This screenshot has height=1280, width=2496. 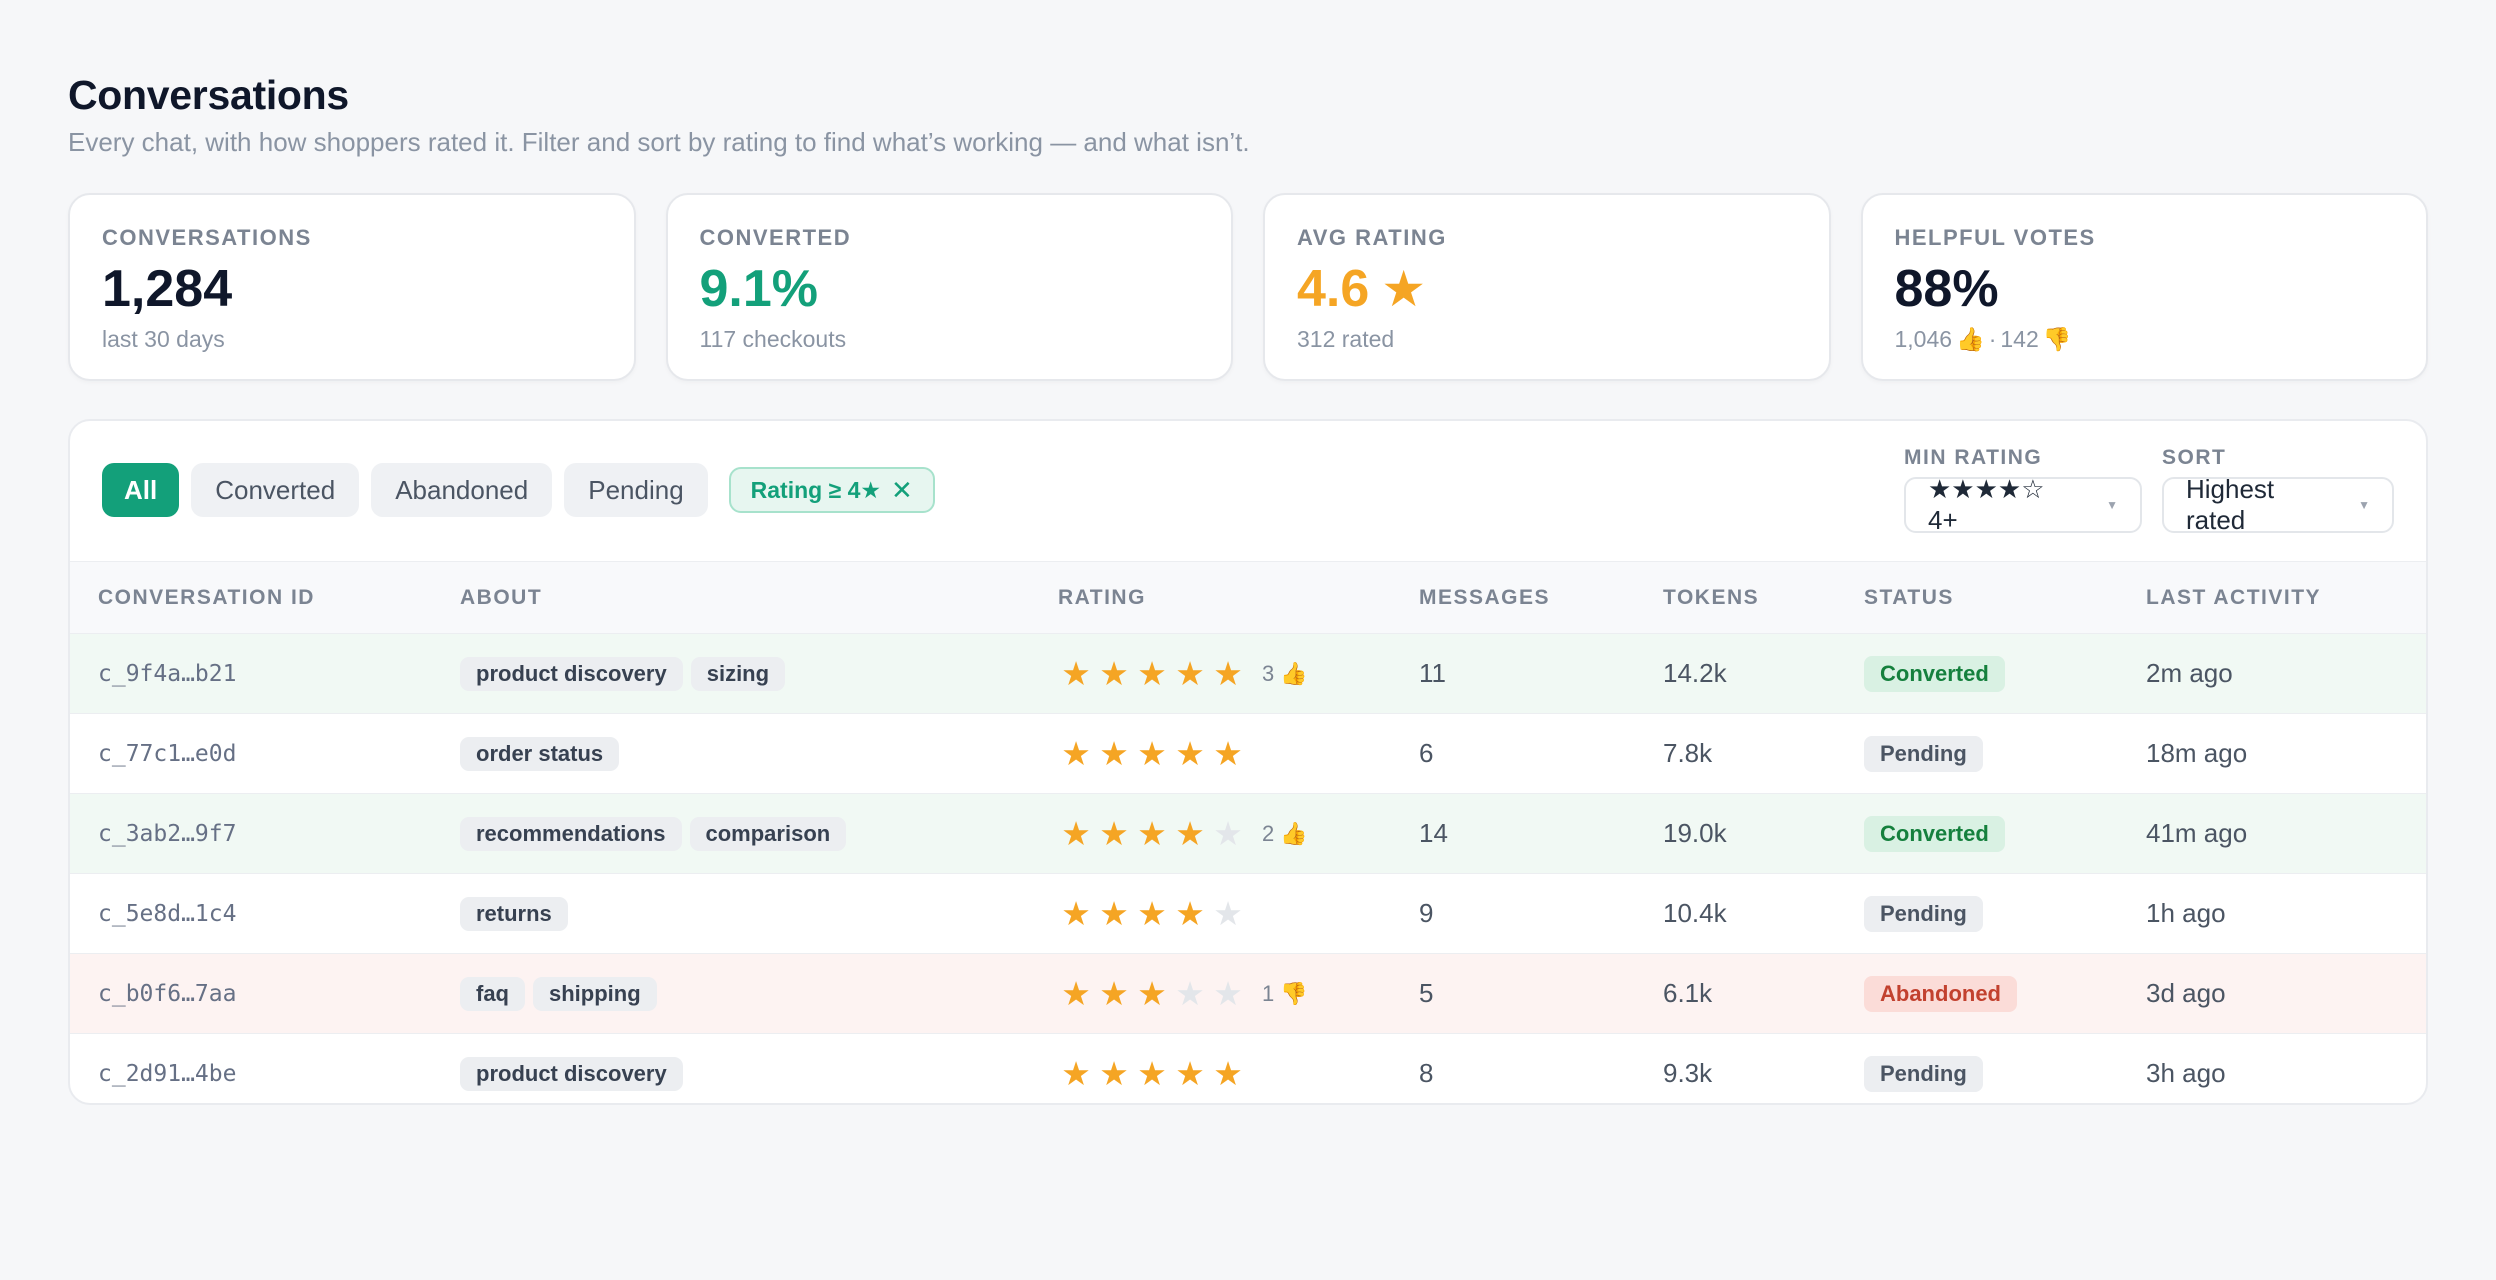 What do you see at coordinates (1547, 289) in the screenshot?
I see `stat-value-row: 4.6 ★` at bounding box center [1547, 289].